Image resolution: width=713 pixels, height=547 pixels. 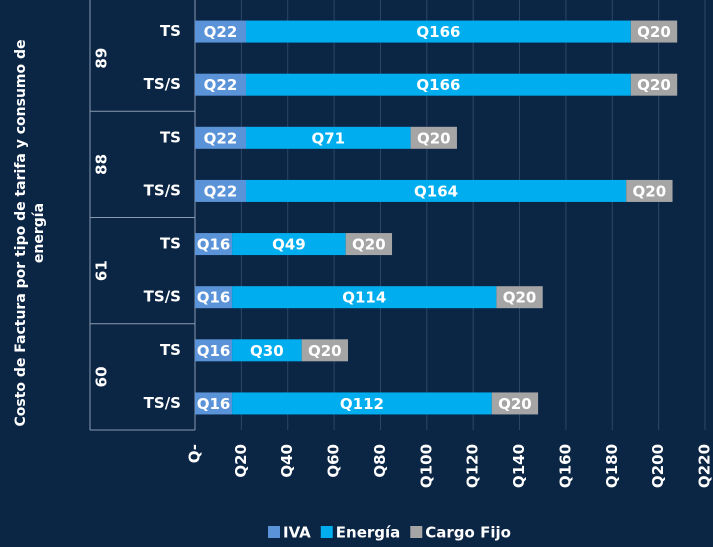 I want to click on group-label: 60, so click(x=102, y=376).